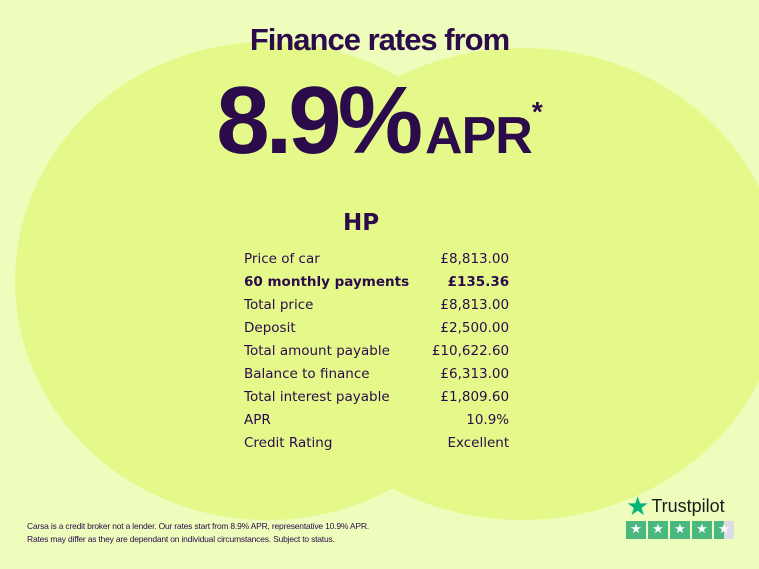 The width and height of the screenshot is (759, 569). What do you see at coordinates (475, 397) in the screenshot?
I see `row-value: £1,809.60` at bounding box center [475, 397].